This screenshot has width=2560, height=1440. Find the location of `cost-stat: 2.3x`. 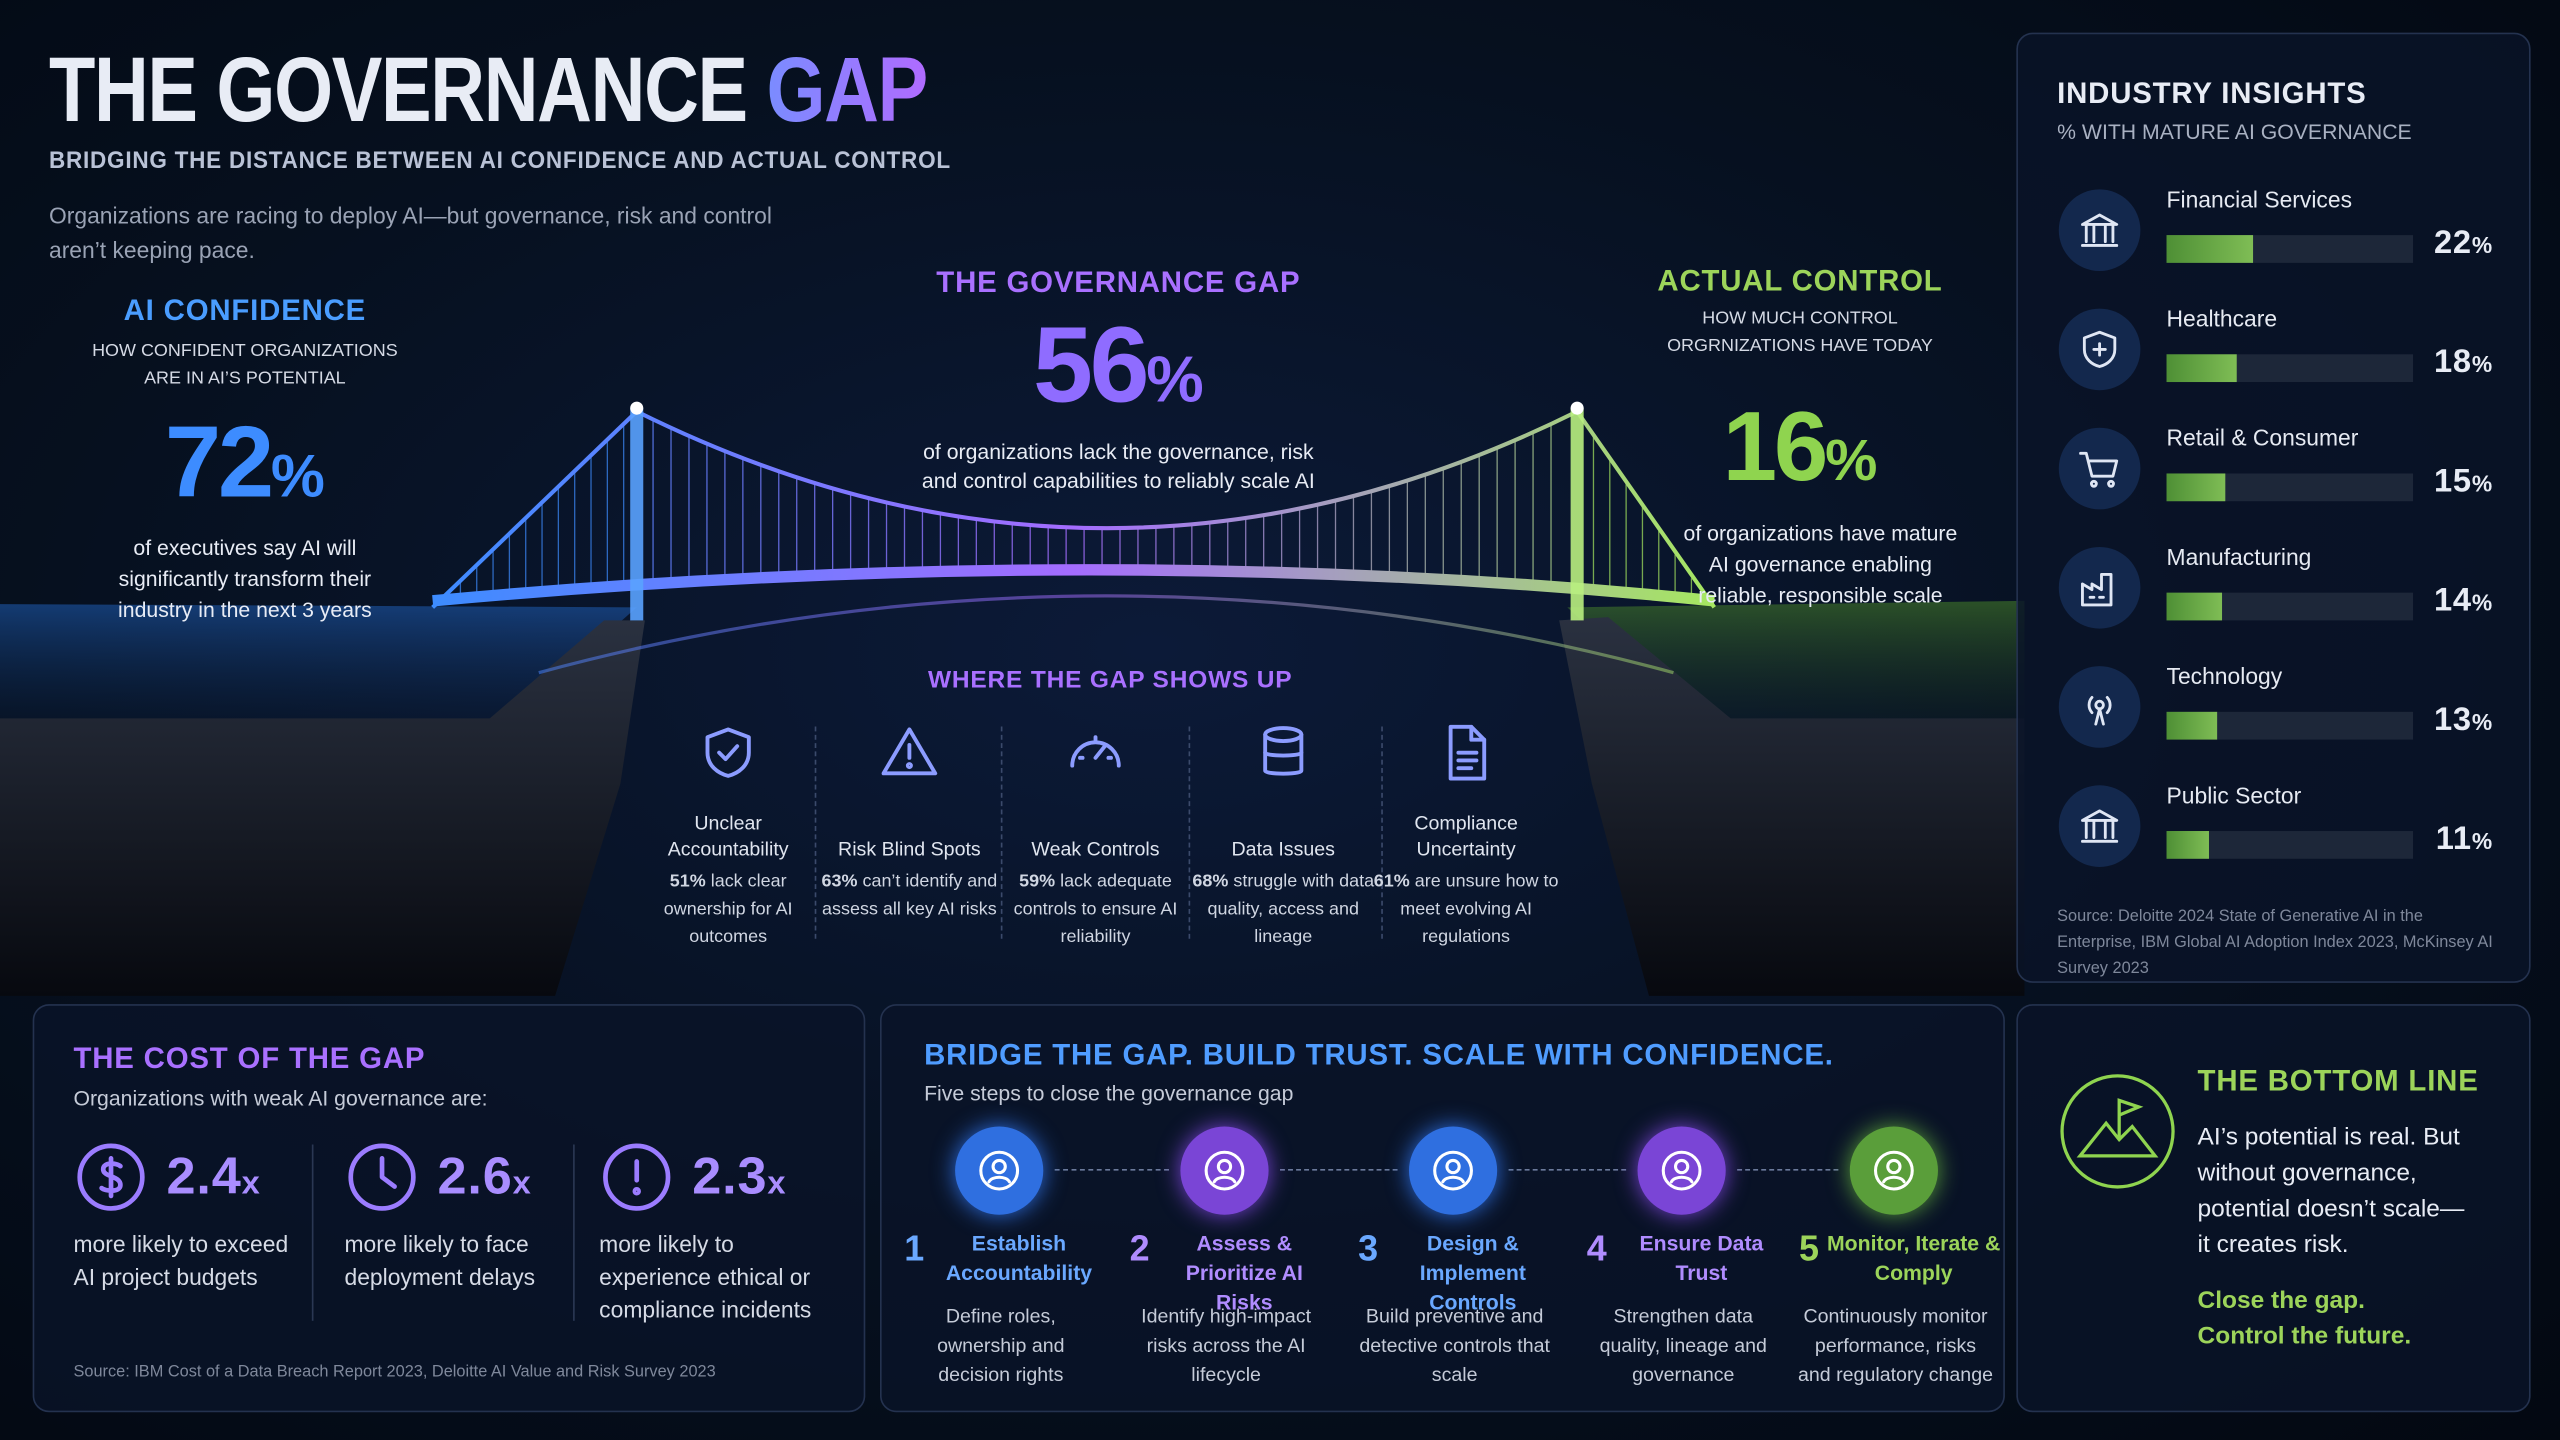

cost-stat: 2.3x is located at coordinates (739, 1176).